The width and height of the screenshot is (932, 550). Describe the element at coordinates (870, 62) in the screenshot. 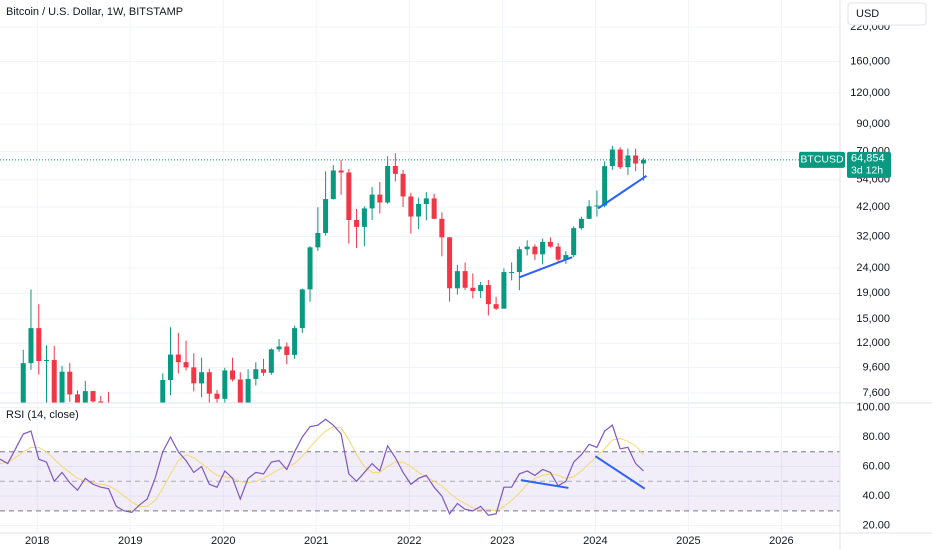

I see `y-tick-label: 160,000` at that location.